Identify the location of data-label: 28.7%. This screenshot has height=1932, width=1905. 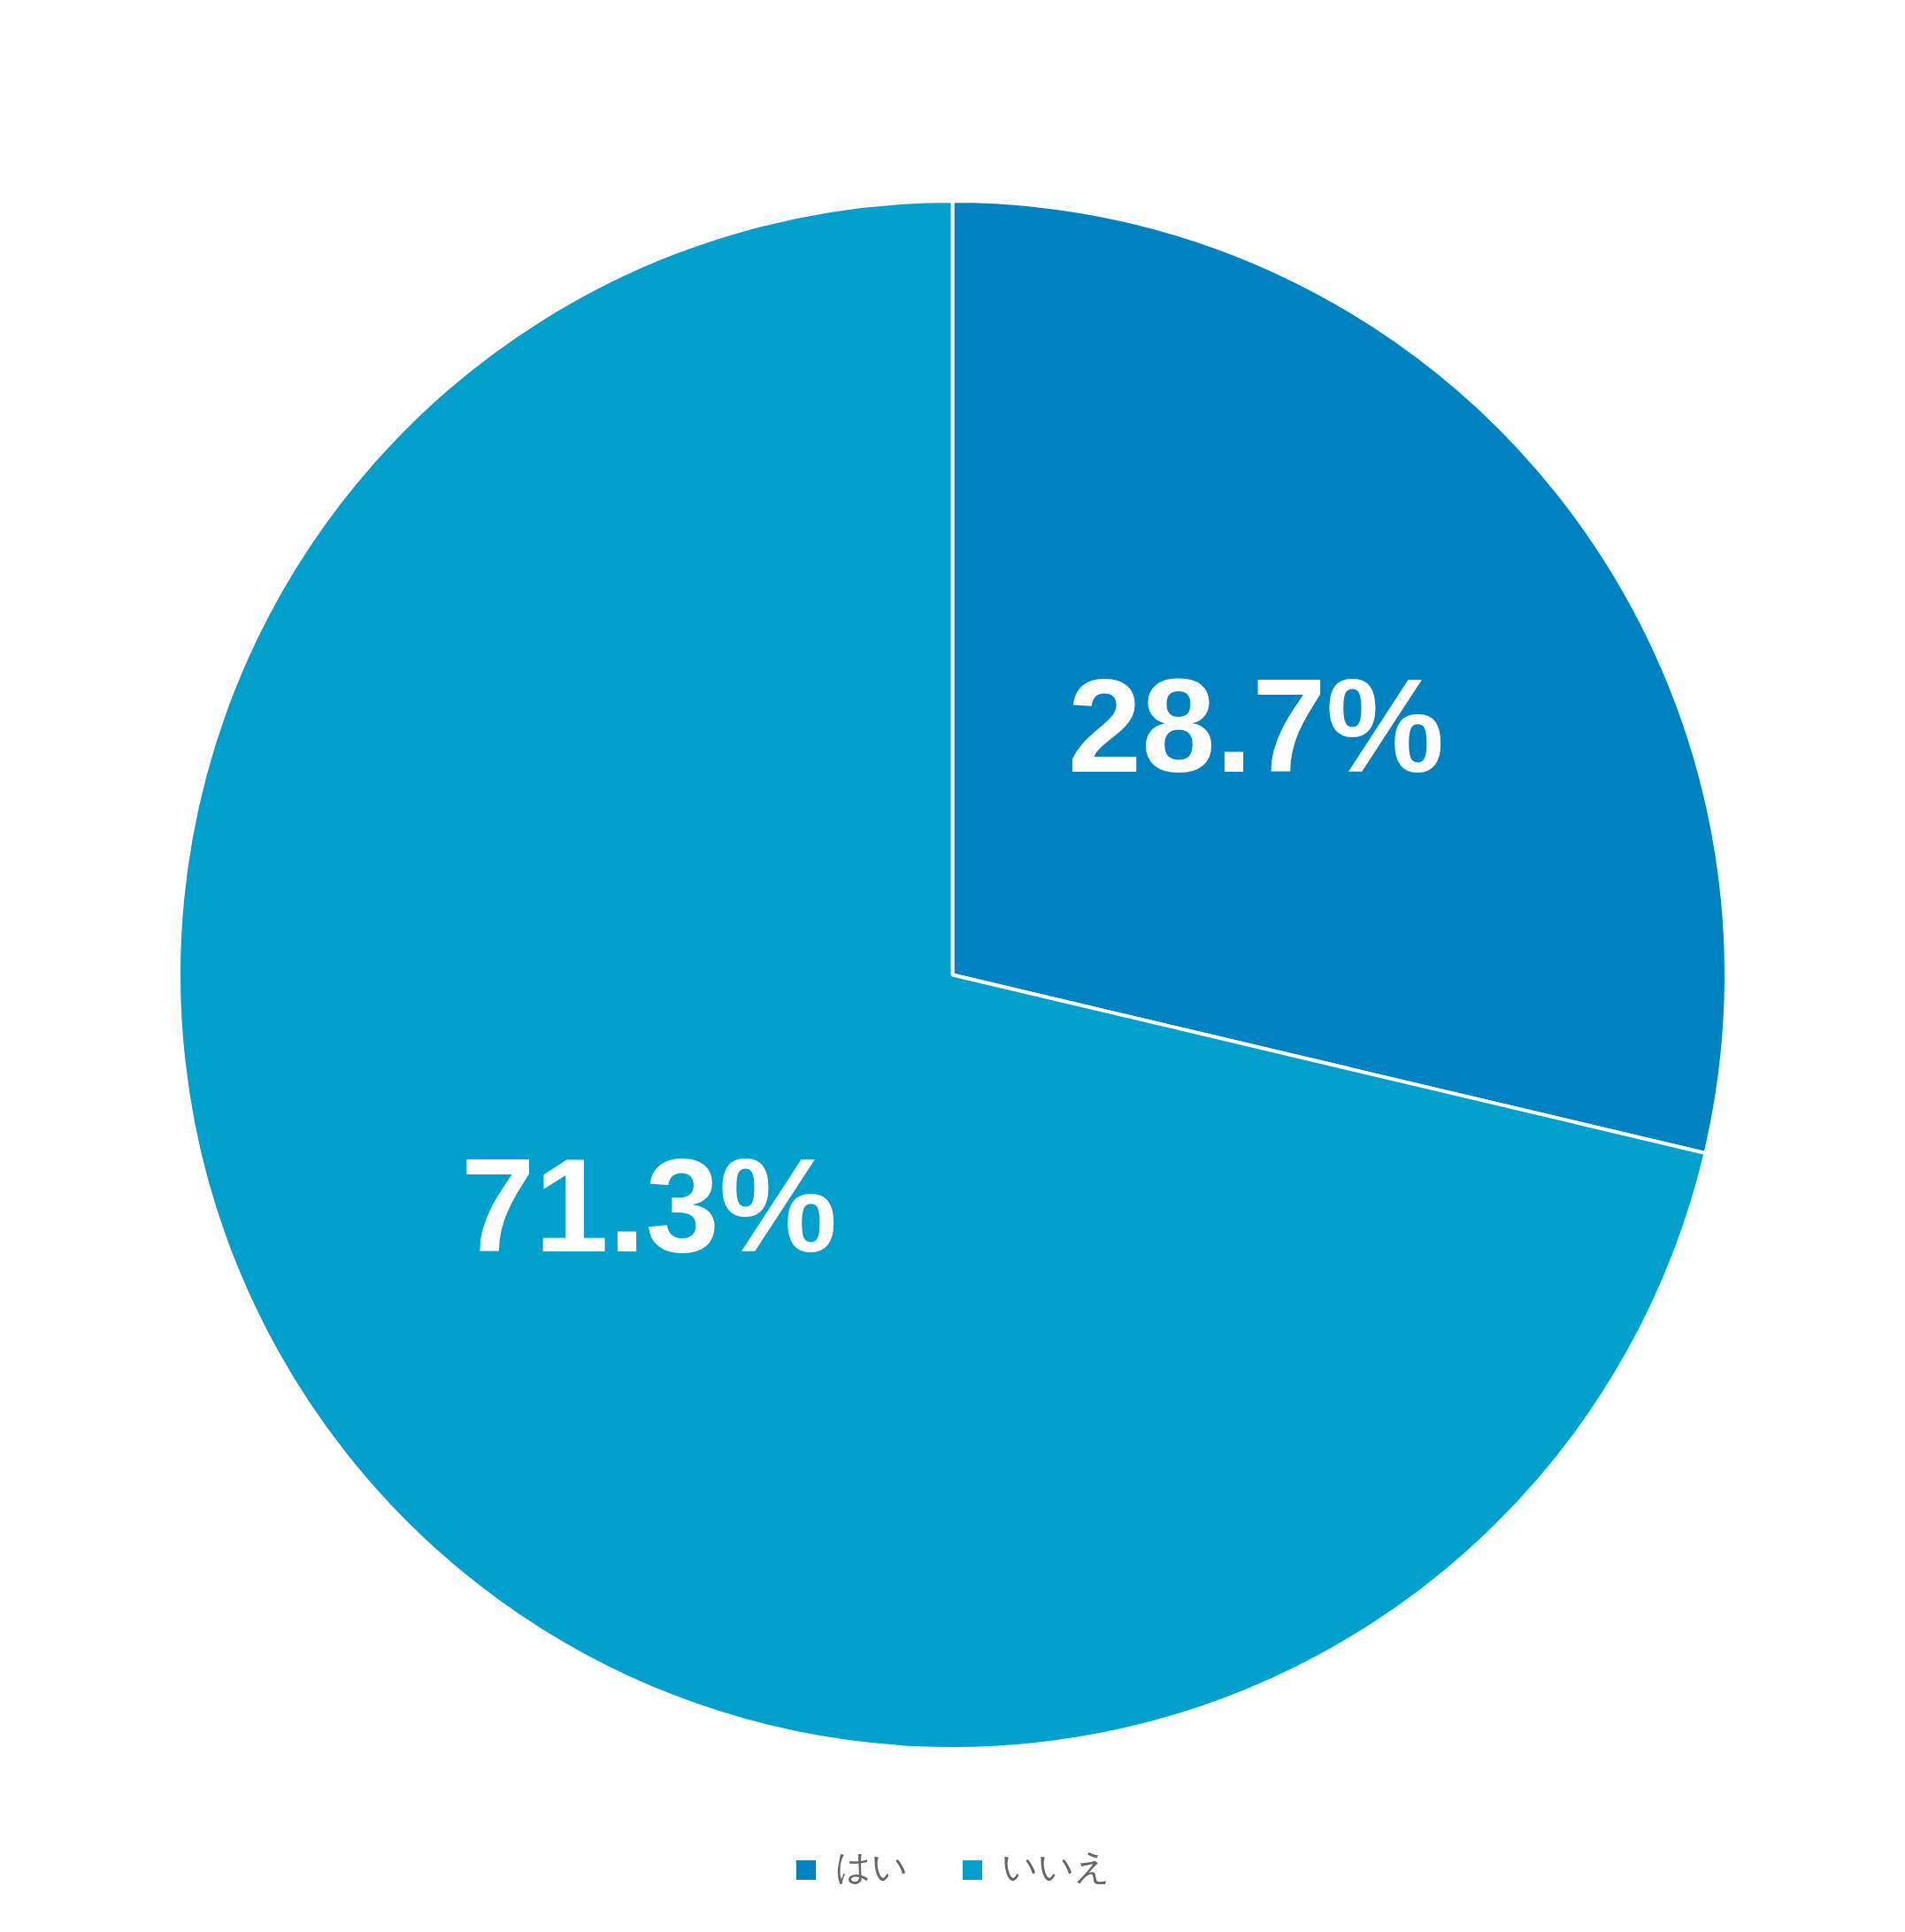
(1256, 725).